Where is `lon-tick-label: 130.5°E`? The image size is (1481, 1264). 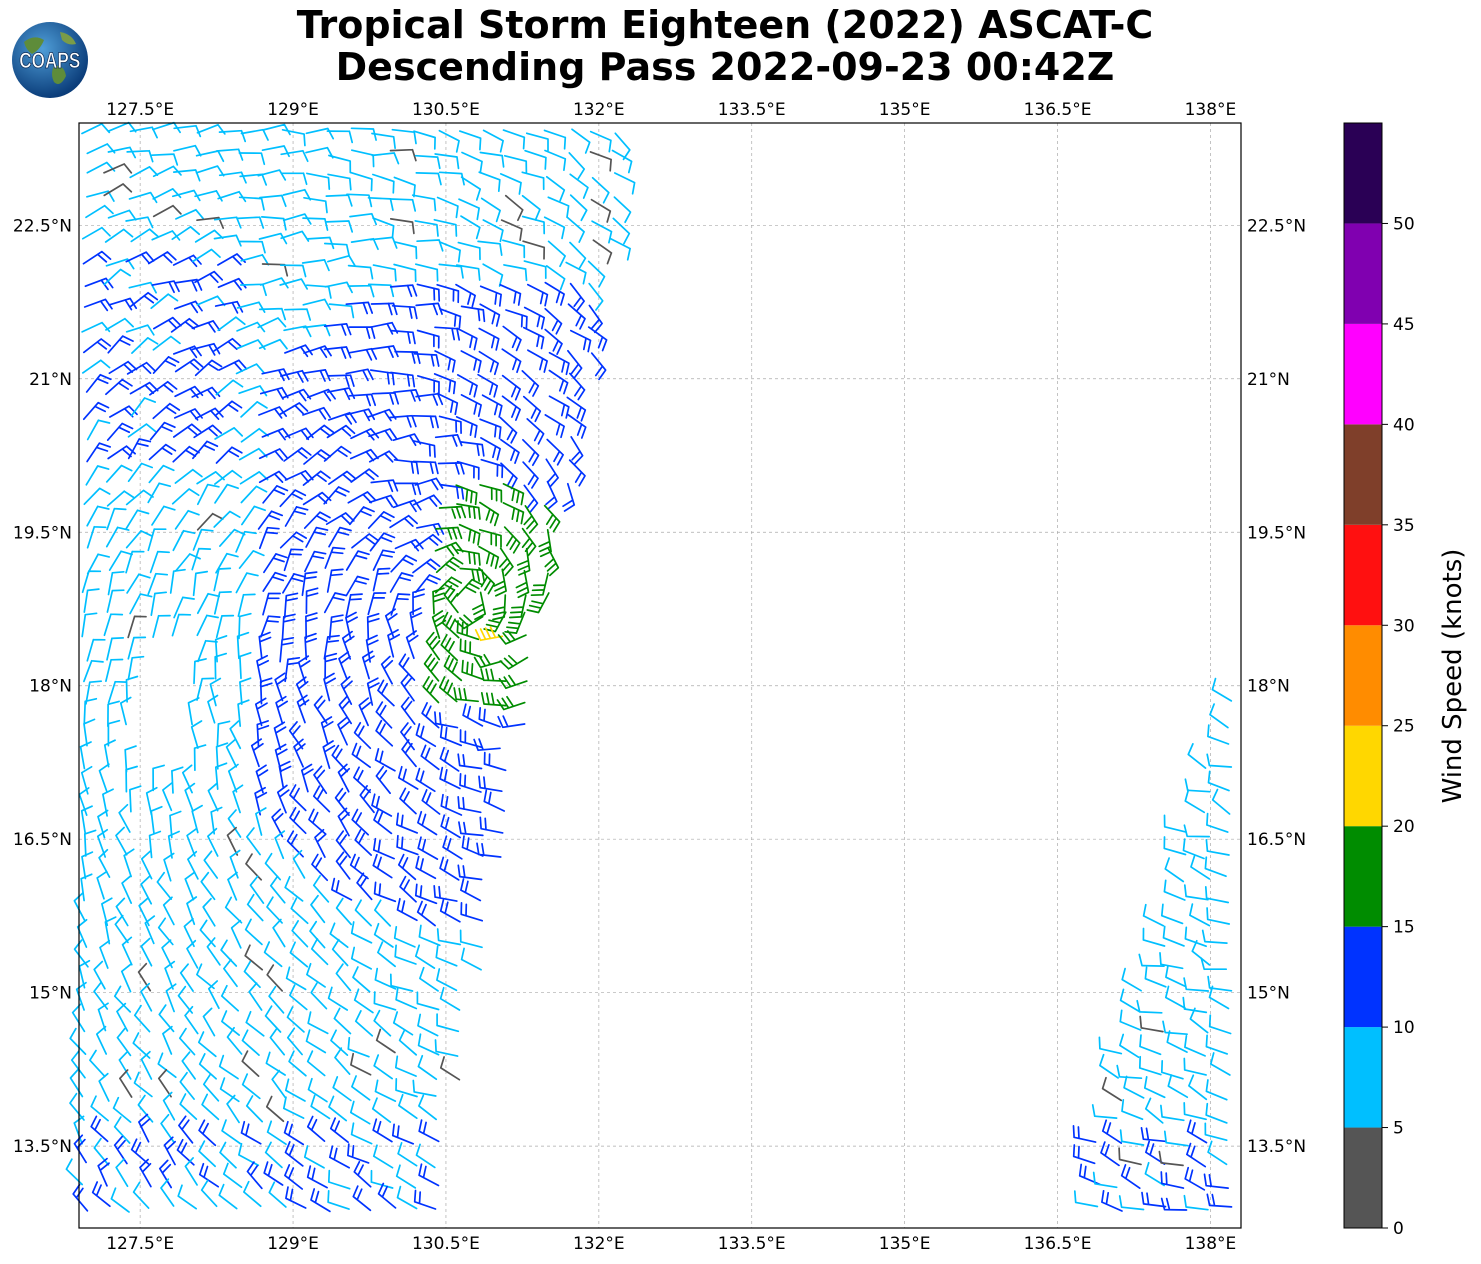 lon-tick-label: 130.5°E is located at coordinates (446, 110).